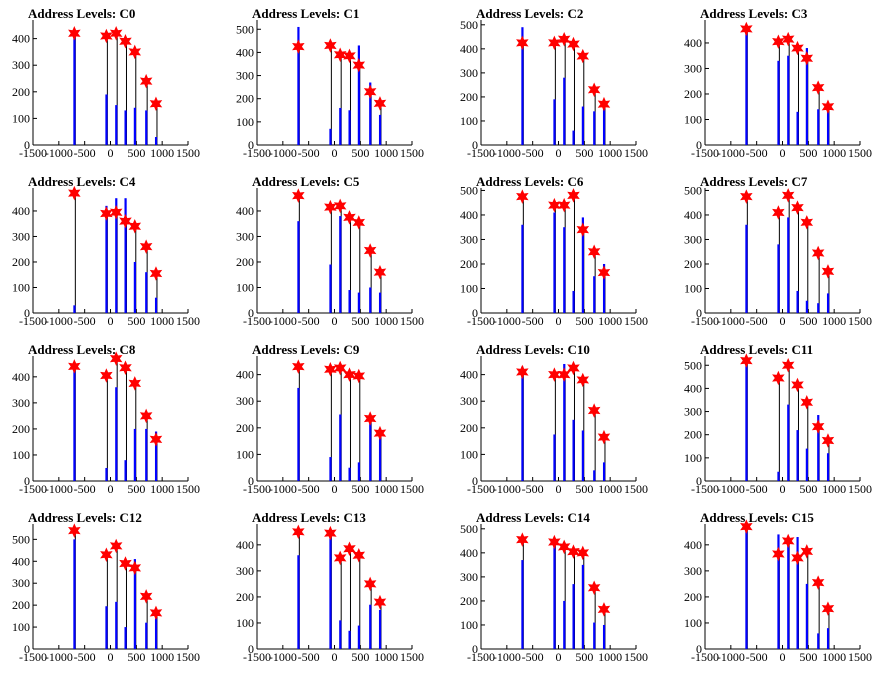  Describe the element at coordinates (81, 13) in the screenshot. I see `chart-title: Address Levels: C0` at that location.